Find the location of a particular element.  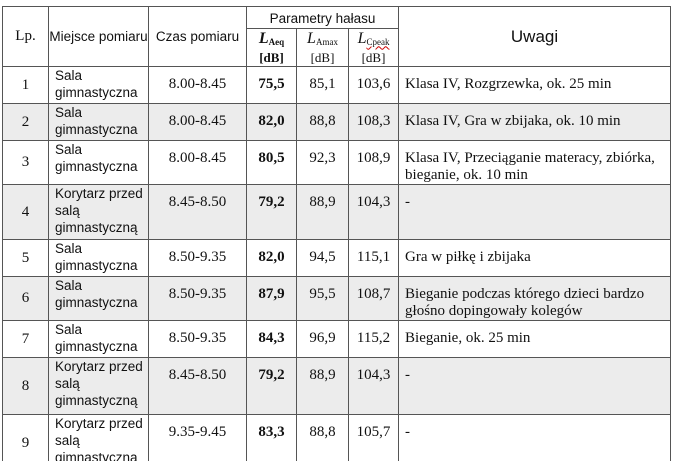

header-uwagi: Uwagi is located at coordinates (535, 36).